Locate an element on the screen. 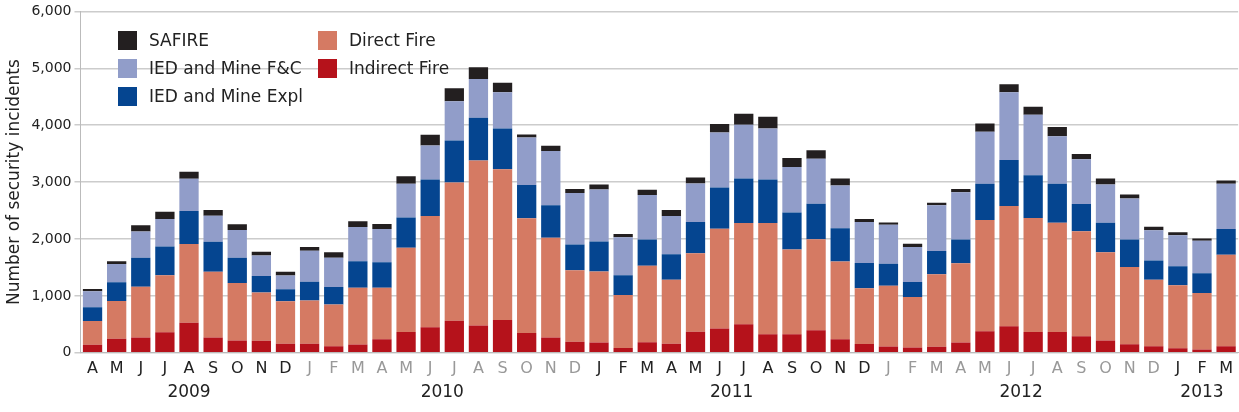 This screenshot has width=1239, height=412. legend-label: SAFIRE is located at coordinates (179, 40).